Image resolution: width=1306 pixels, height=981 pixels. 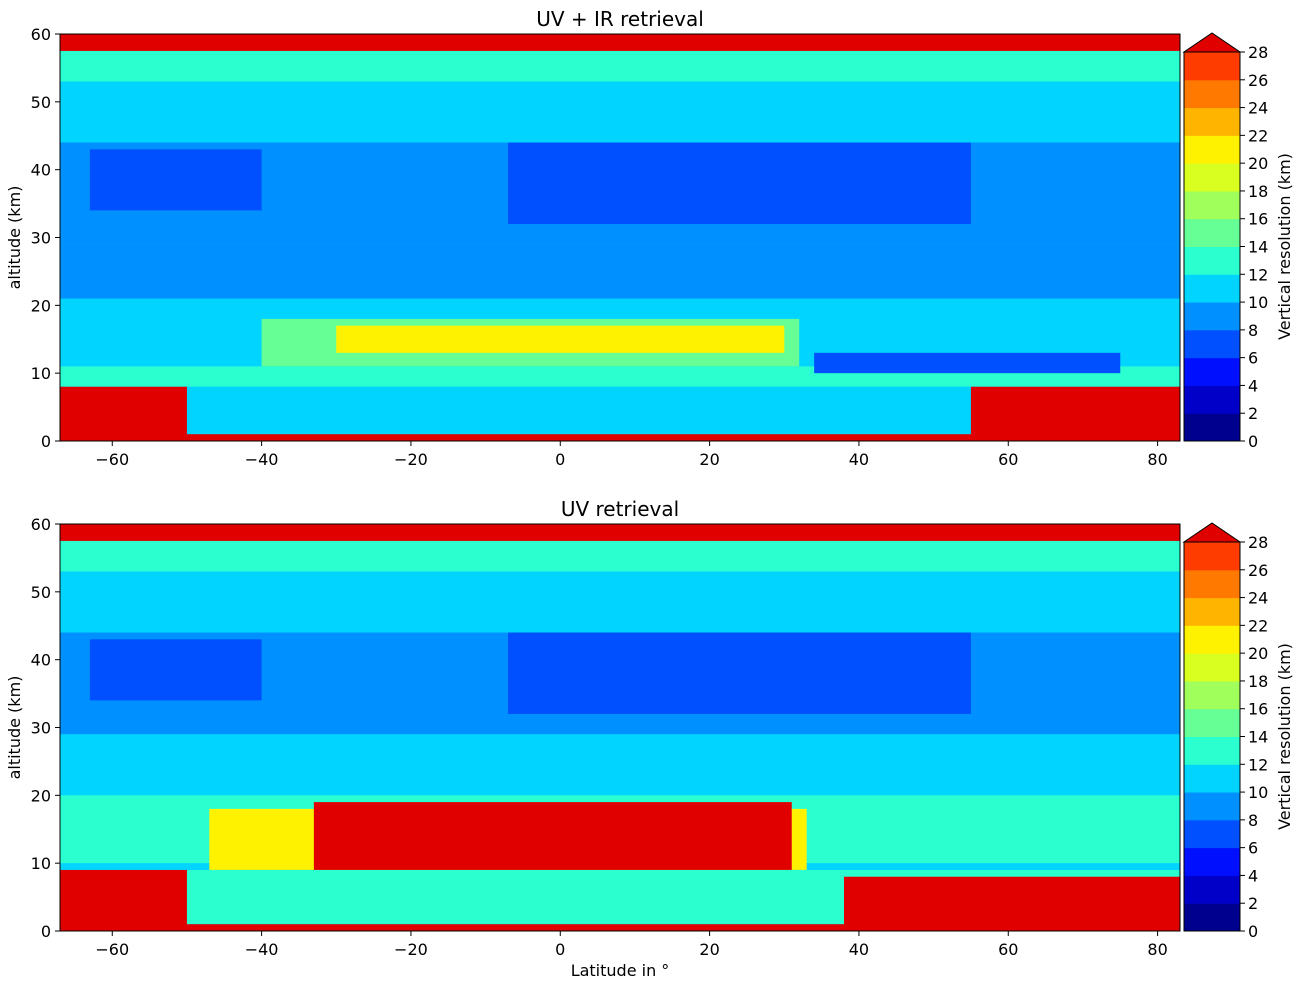 What do you see at coordinates (1253, 848) in the screenshot?
I see `colorbar-tick-label: 6` at bounding box center [1253, 848].